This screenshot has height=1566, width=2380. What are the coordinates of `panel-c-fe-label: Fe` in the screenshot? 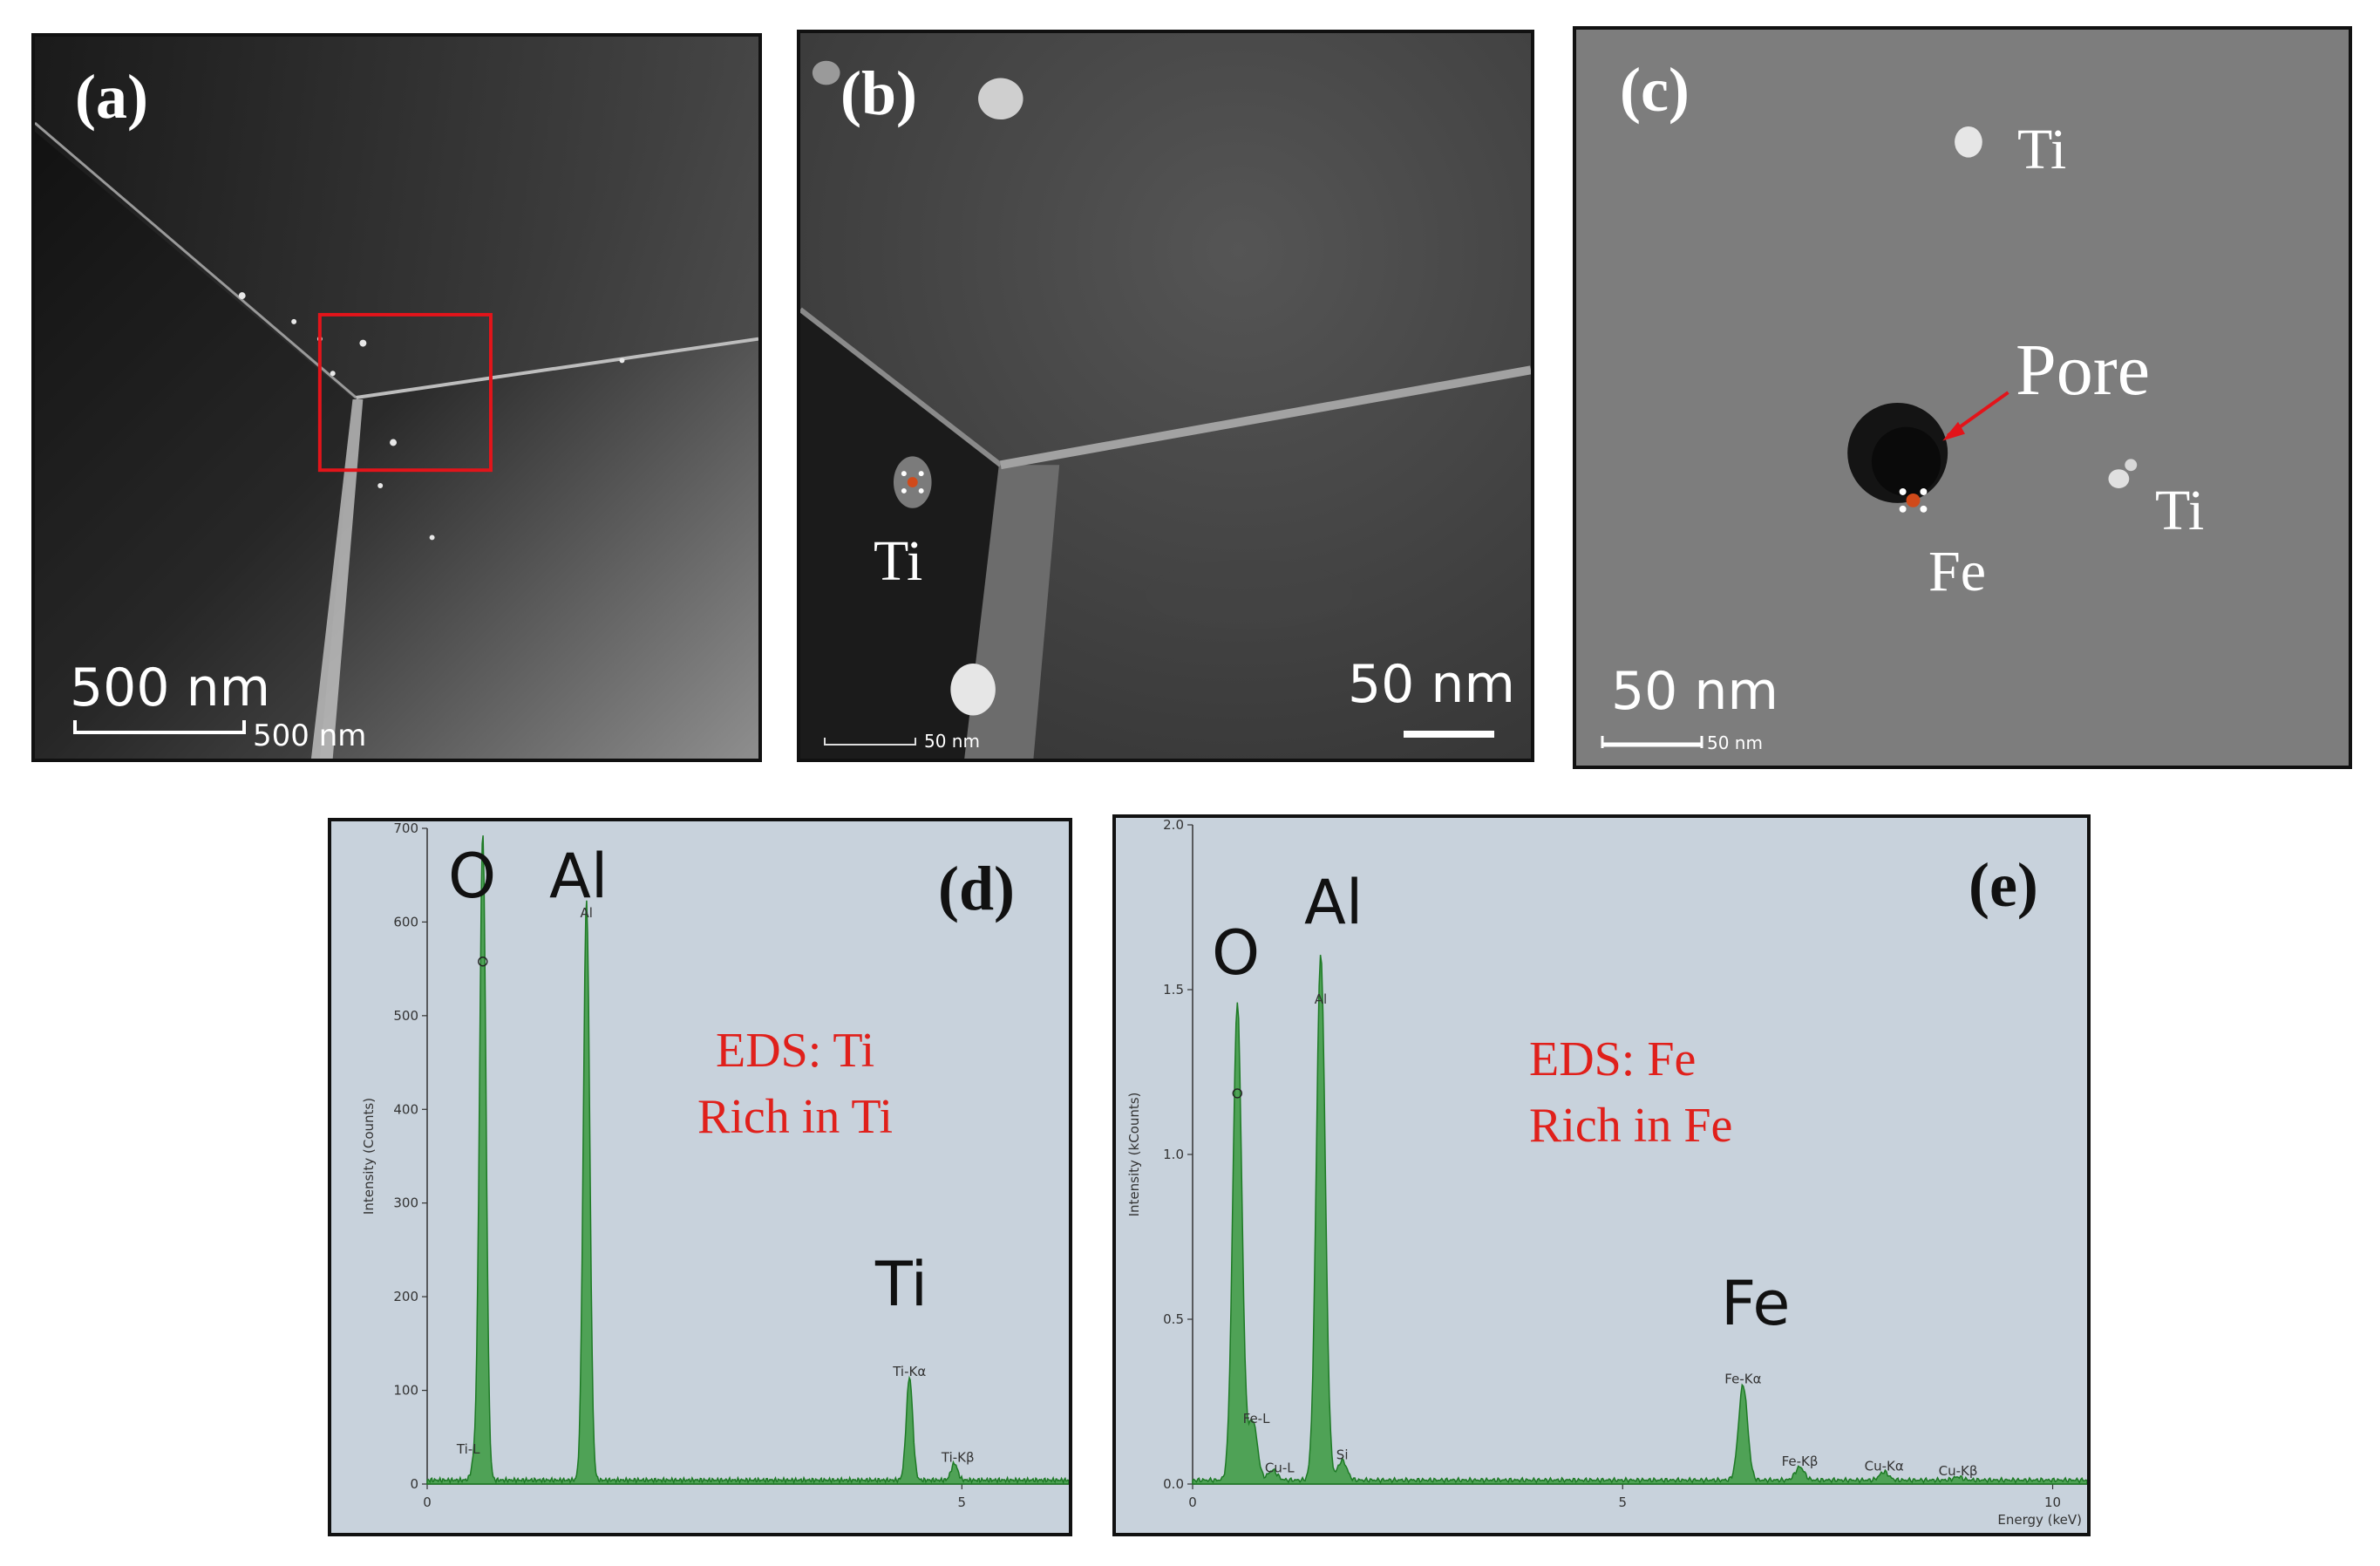 It's located at (1957, 572).